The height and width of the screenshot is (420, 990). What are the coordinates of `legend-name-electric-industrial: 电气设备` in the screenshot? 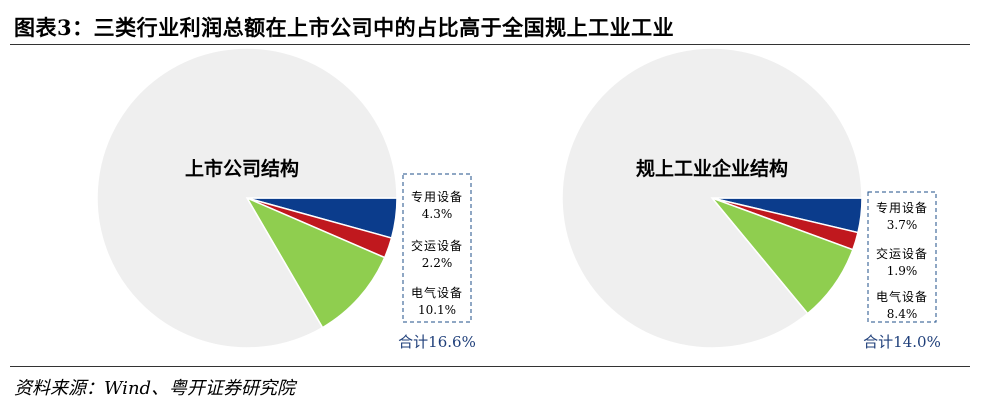 It's located at (902, 296).